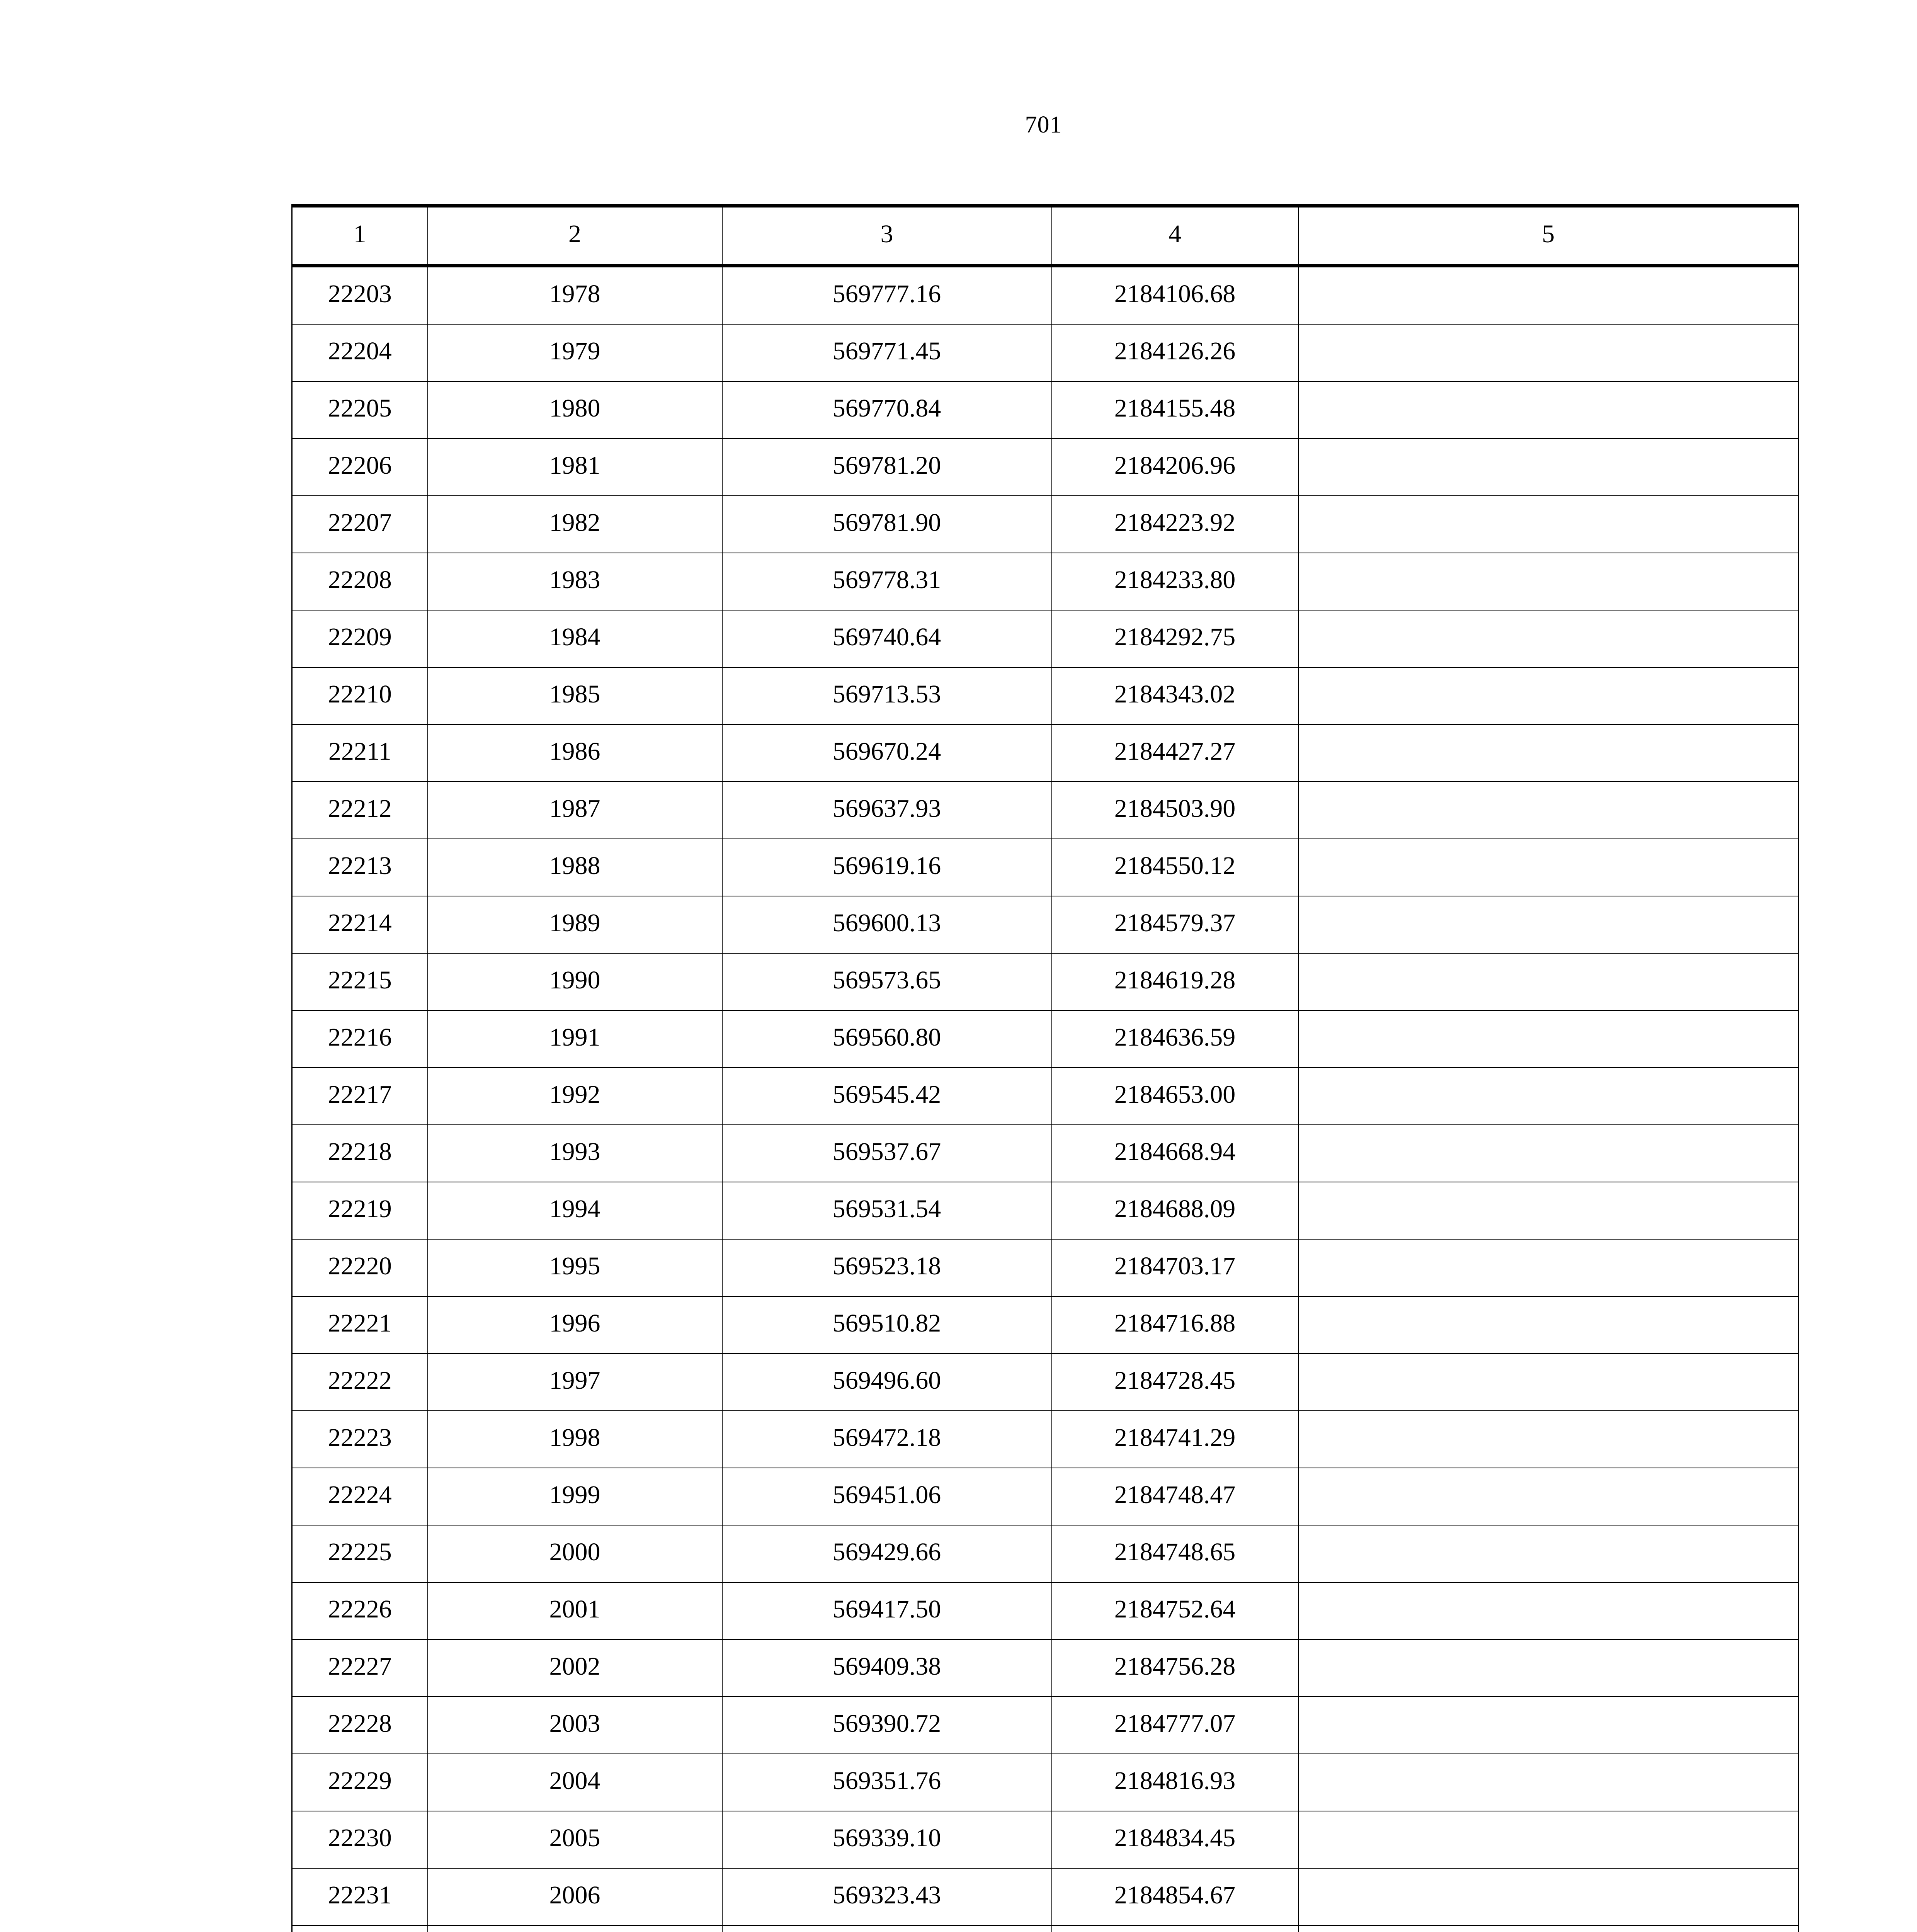 The image size is (1917, 1932). I want to click on cell-3: 569600.13, so click(887, 925).